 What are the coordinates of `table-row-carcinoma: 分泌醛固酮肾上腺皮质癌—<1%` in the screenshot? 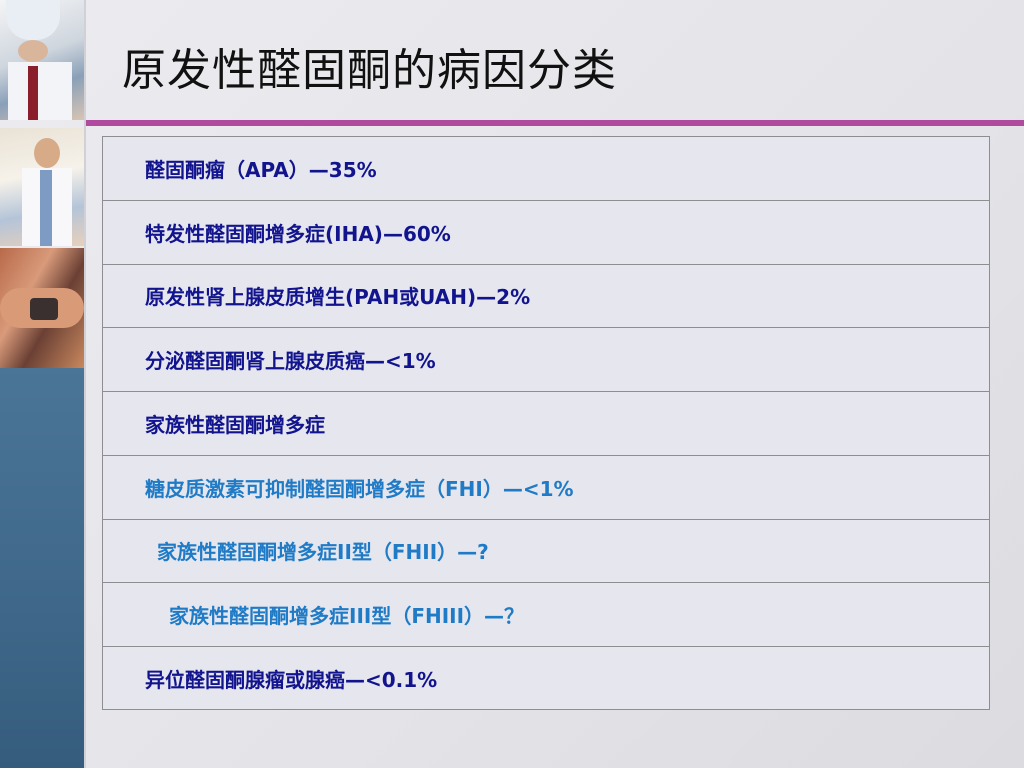 It's located at (546, 360).